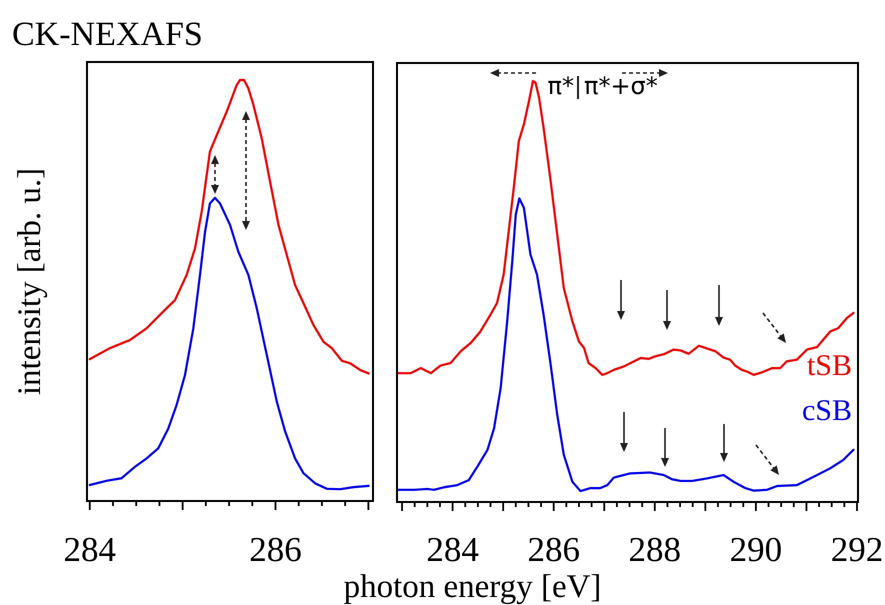 Image resolution: width=885 pixels, height=605 pixels. I want to click on x-axis-title: photon energy [eV], so click(473, 587).